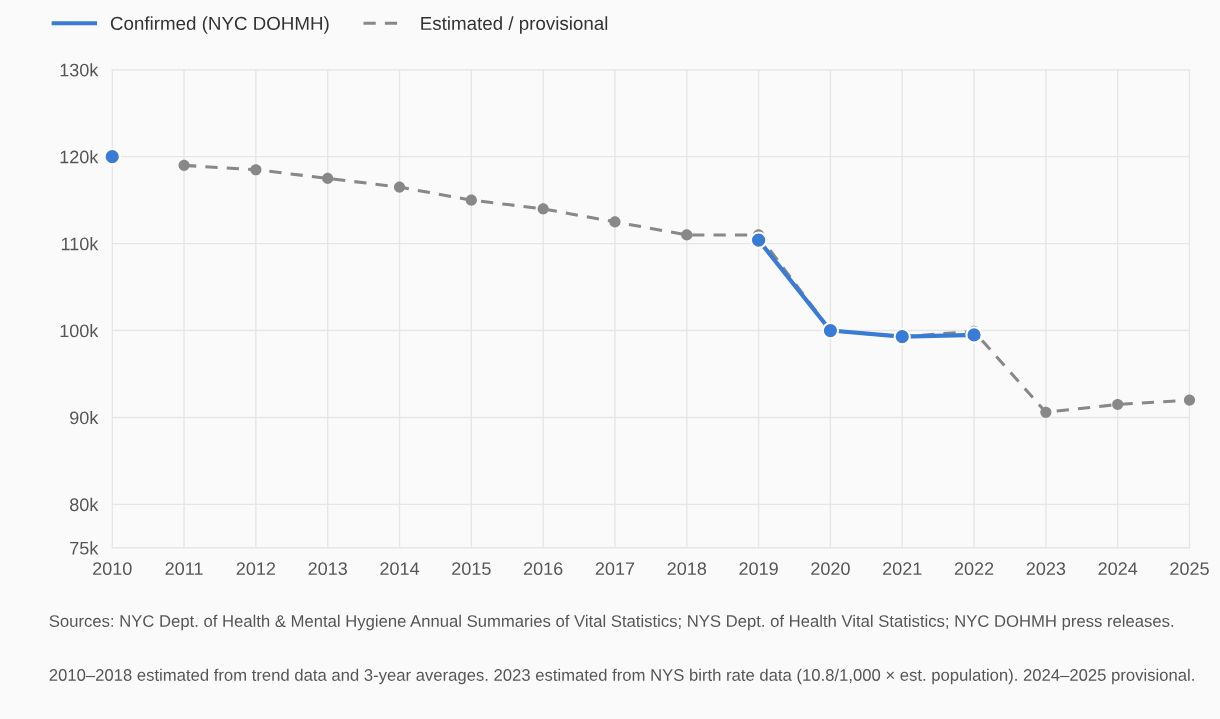 This screenshot has height=719, width=1220. I want to click on x-tick-label: 2013, so click(327, 569).